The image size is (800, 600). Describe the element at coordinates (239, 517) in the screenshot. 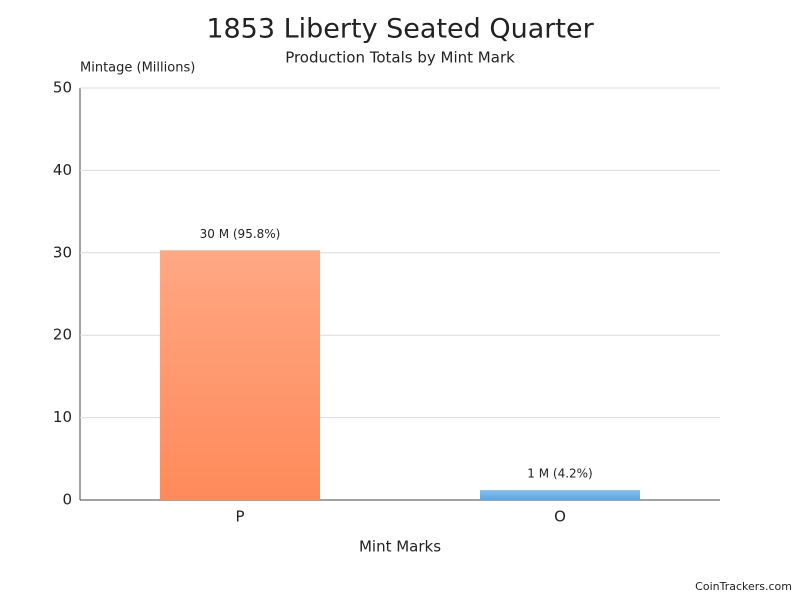

I see `x-tick-label: P` at that location.